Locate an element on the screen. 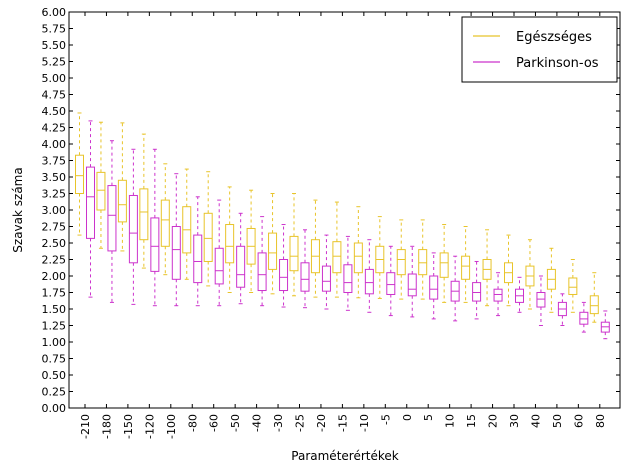 The height and width of the screenshot is (466, 623). y-tick-label: 5.75 is located at coordinates (54, 29).